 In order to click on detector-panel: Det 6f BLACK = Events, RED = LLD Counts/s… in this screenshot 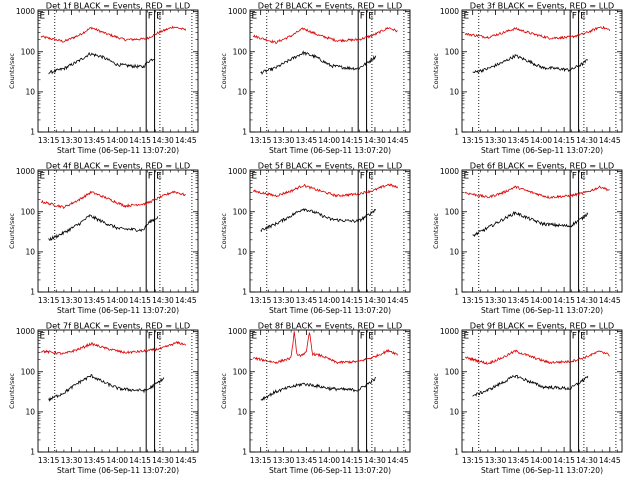, I will do `click(527, 238)`.